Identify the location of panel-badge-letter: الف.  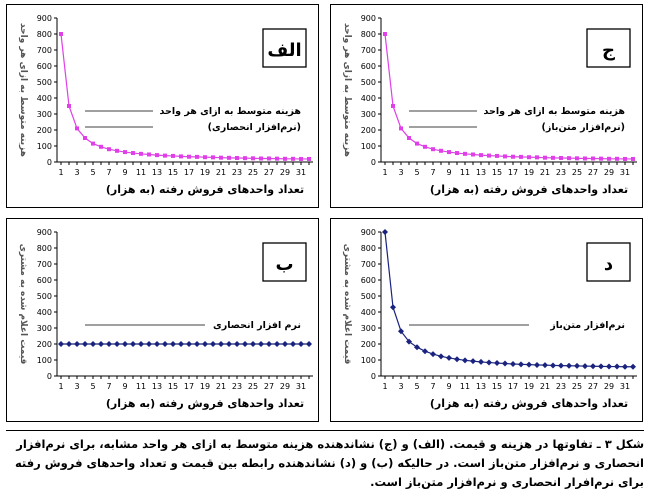
(284, 50).